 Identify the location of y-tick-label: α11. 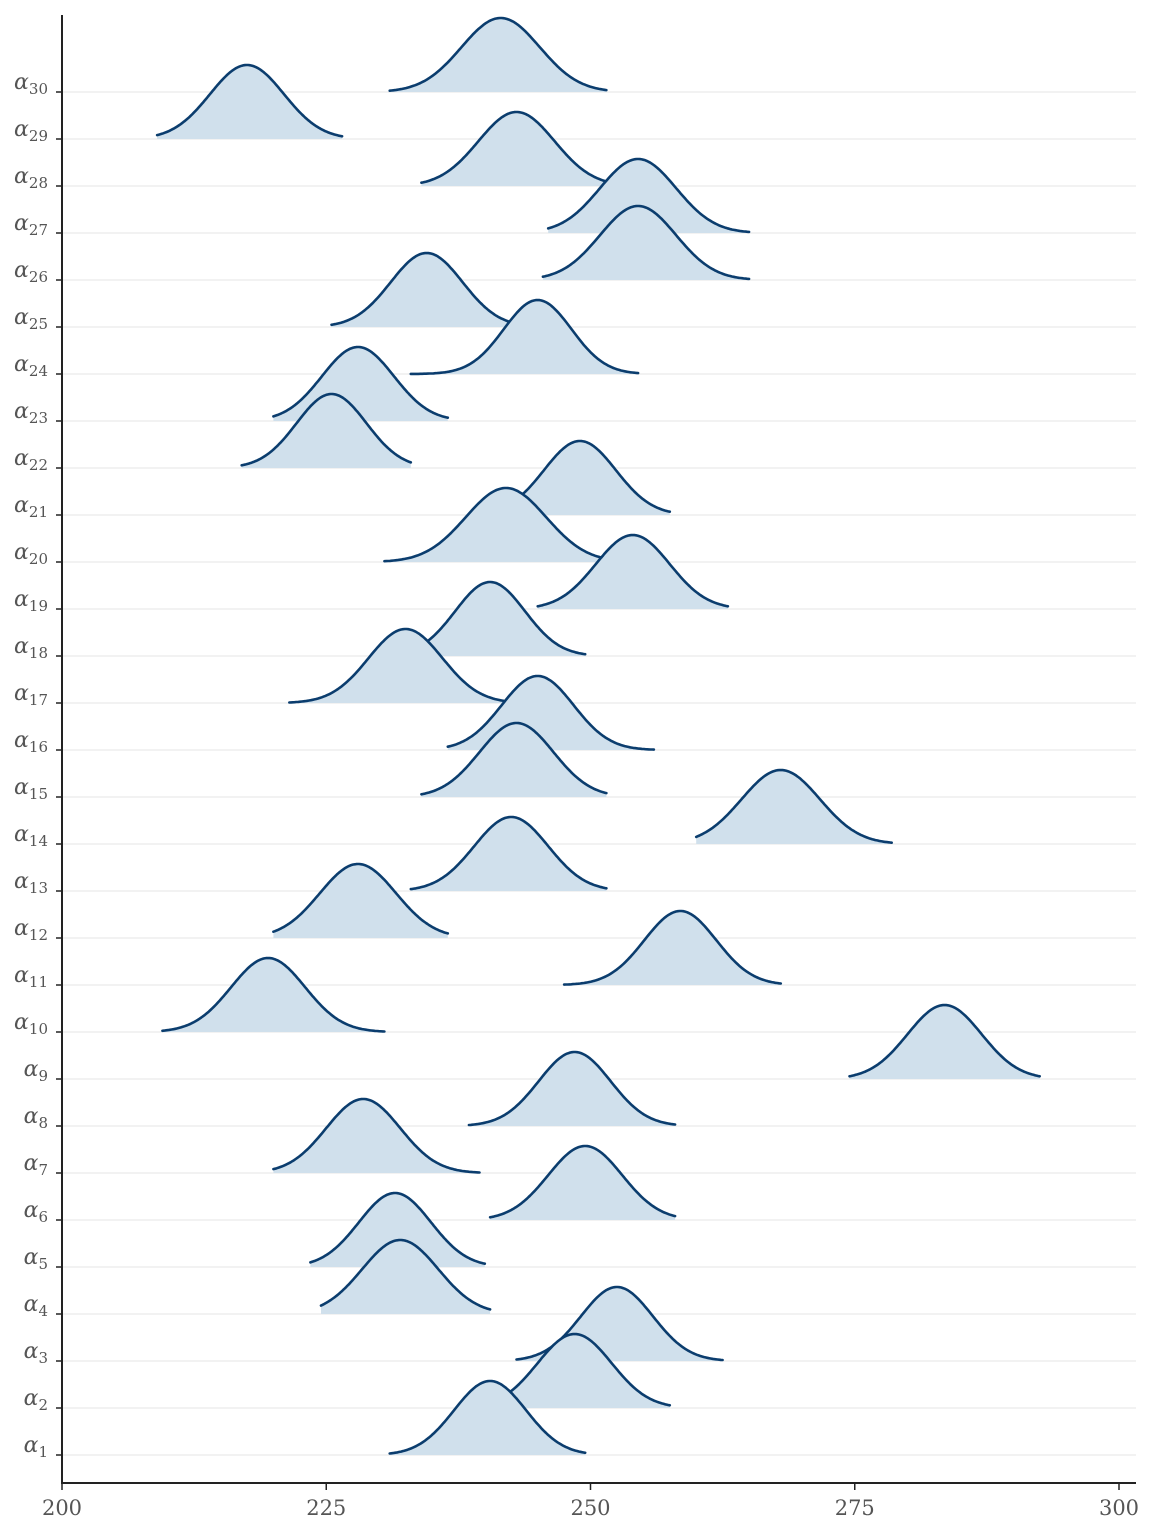
(31, 977).